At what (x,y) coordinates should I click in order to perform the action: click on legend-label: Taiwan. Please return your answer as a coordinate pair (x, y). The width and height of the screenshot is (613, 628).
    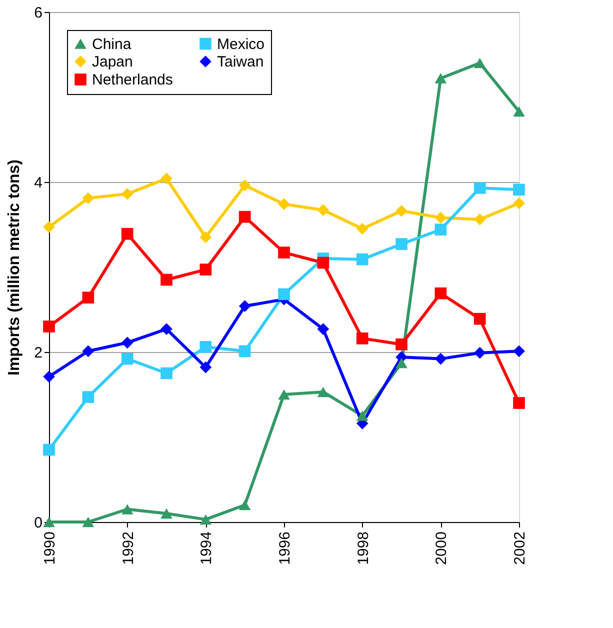
    Looking at the image, I should click on (240, 62).